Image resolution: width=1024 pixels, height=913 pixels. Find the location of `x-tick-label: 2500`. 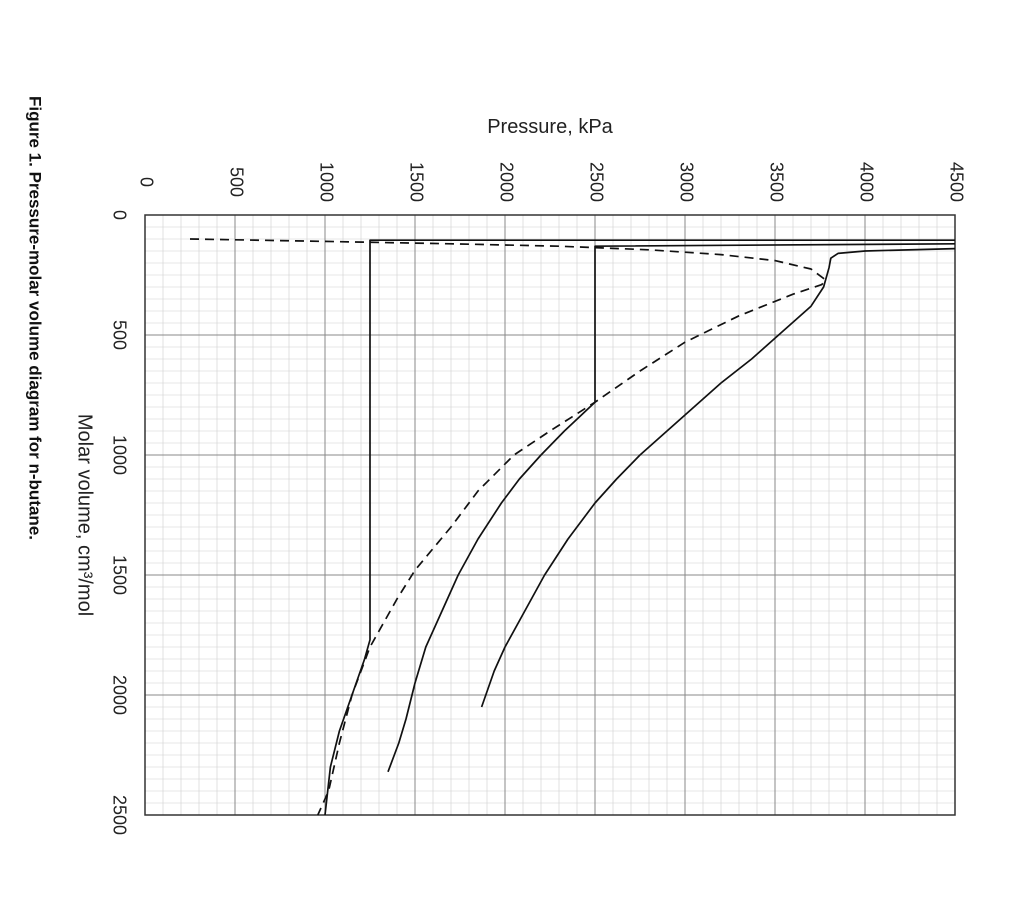

x-tick-label: 2500 is located at coordinates (119, 815).